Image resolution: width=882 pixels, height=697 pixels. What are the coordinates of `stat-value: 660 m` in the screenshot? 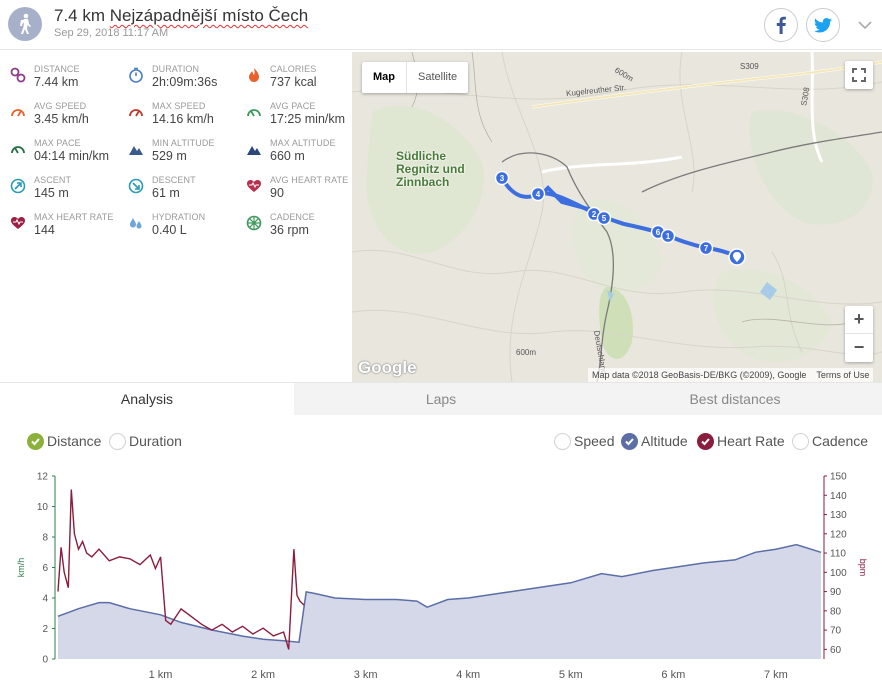 It's located at (287, 156).